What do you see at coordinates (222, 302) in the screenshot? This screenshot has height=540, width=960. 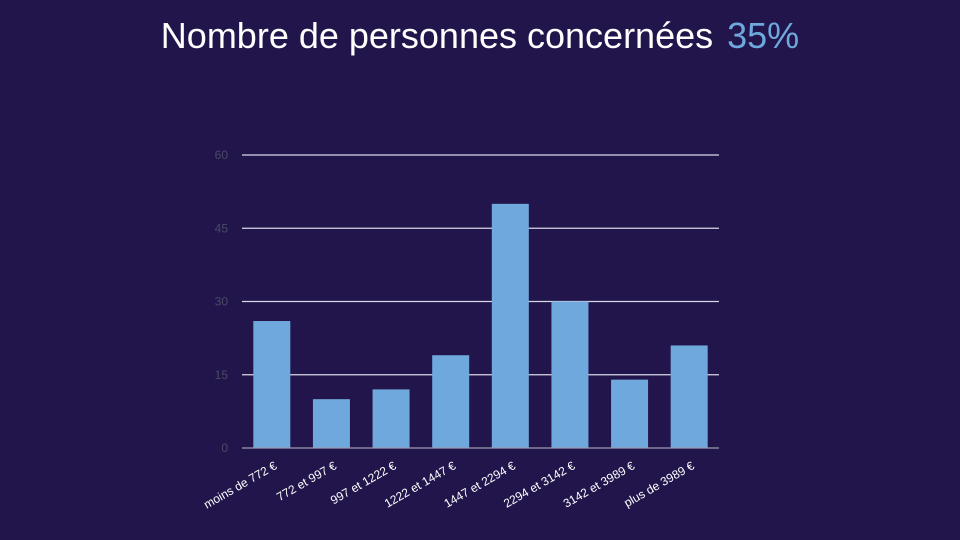 I see `y-tick-label: 30` at bounding box center [222, 302].